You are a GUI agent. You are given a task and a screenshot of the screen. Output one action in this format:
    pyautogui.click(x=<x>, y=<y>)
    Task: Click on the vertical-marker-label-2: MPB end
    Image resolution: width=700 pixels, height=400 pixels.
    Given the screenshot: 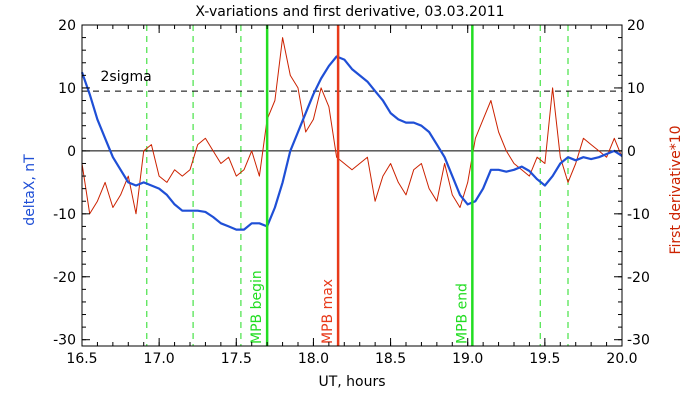 What is the action you would take?
    pyautogui.click(x=462, y=313)
    